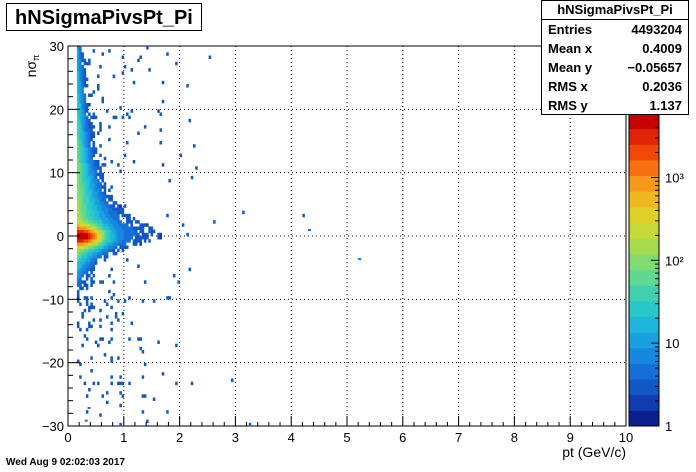 This screenshot has width=696, height=472. What do you see at coordinates (615, 29) in the screenshot?
I see `stats-row: Entries 4493204` at bounding box center [615, 29].